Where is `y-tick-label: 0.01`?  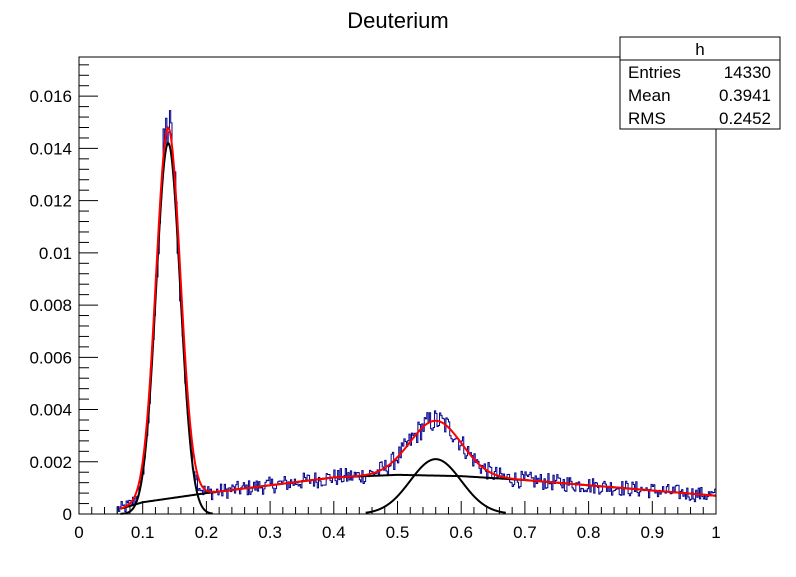 y-tick-label: 0.01 is located at coordinates (55, 253).